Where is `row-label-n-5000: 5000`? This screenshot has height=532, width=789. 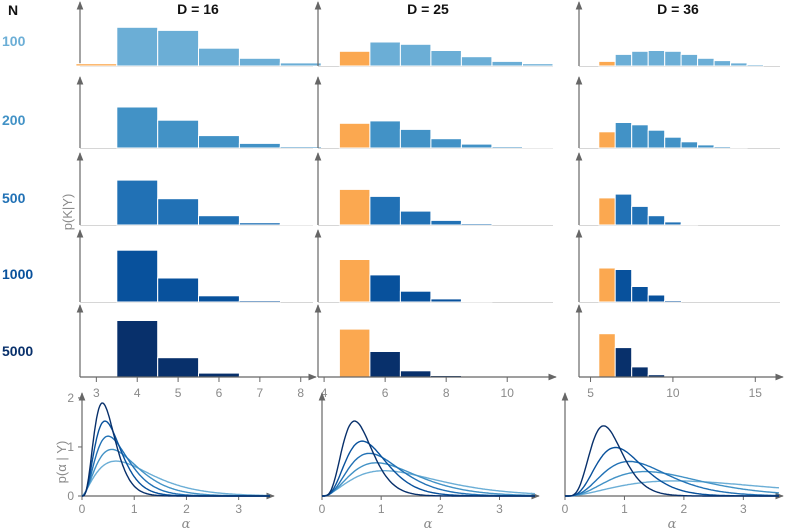
row-label-n-5000: 5000 is located at coordinates (17, 351).